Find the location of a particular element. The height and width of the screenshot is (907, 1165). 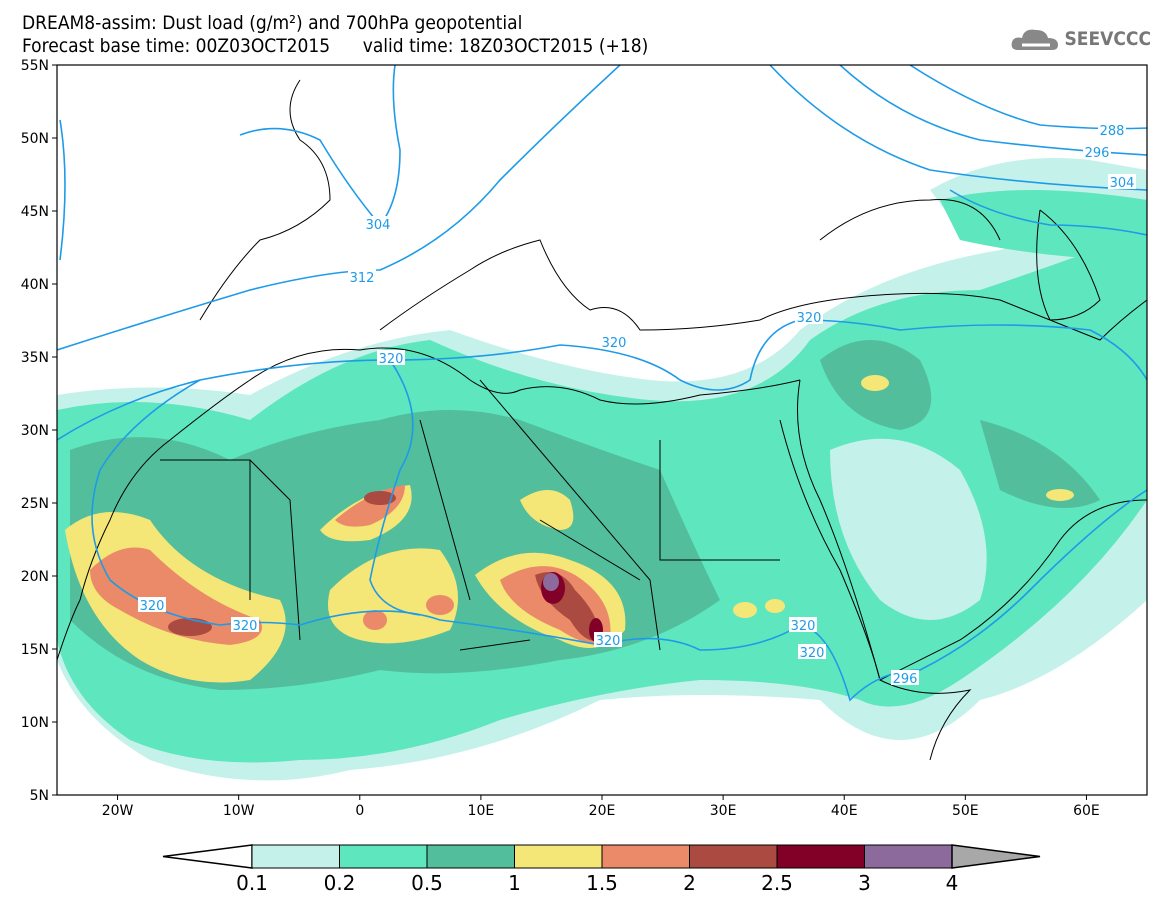

dust-level-1.5-niger is located at coordinates (440, 605).